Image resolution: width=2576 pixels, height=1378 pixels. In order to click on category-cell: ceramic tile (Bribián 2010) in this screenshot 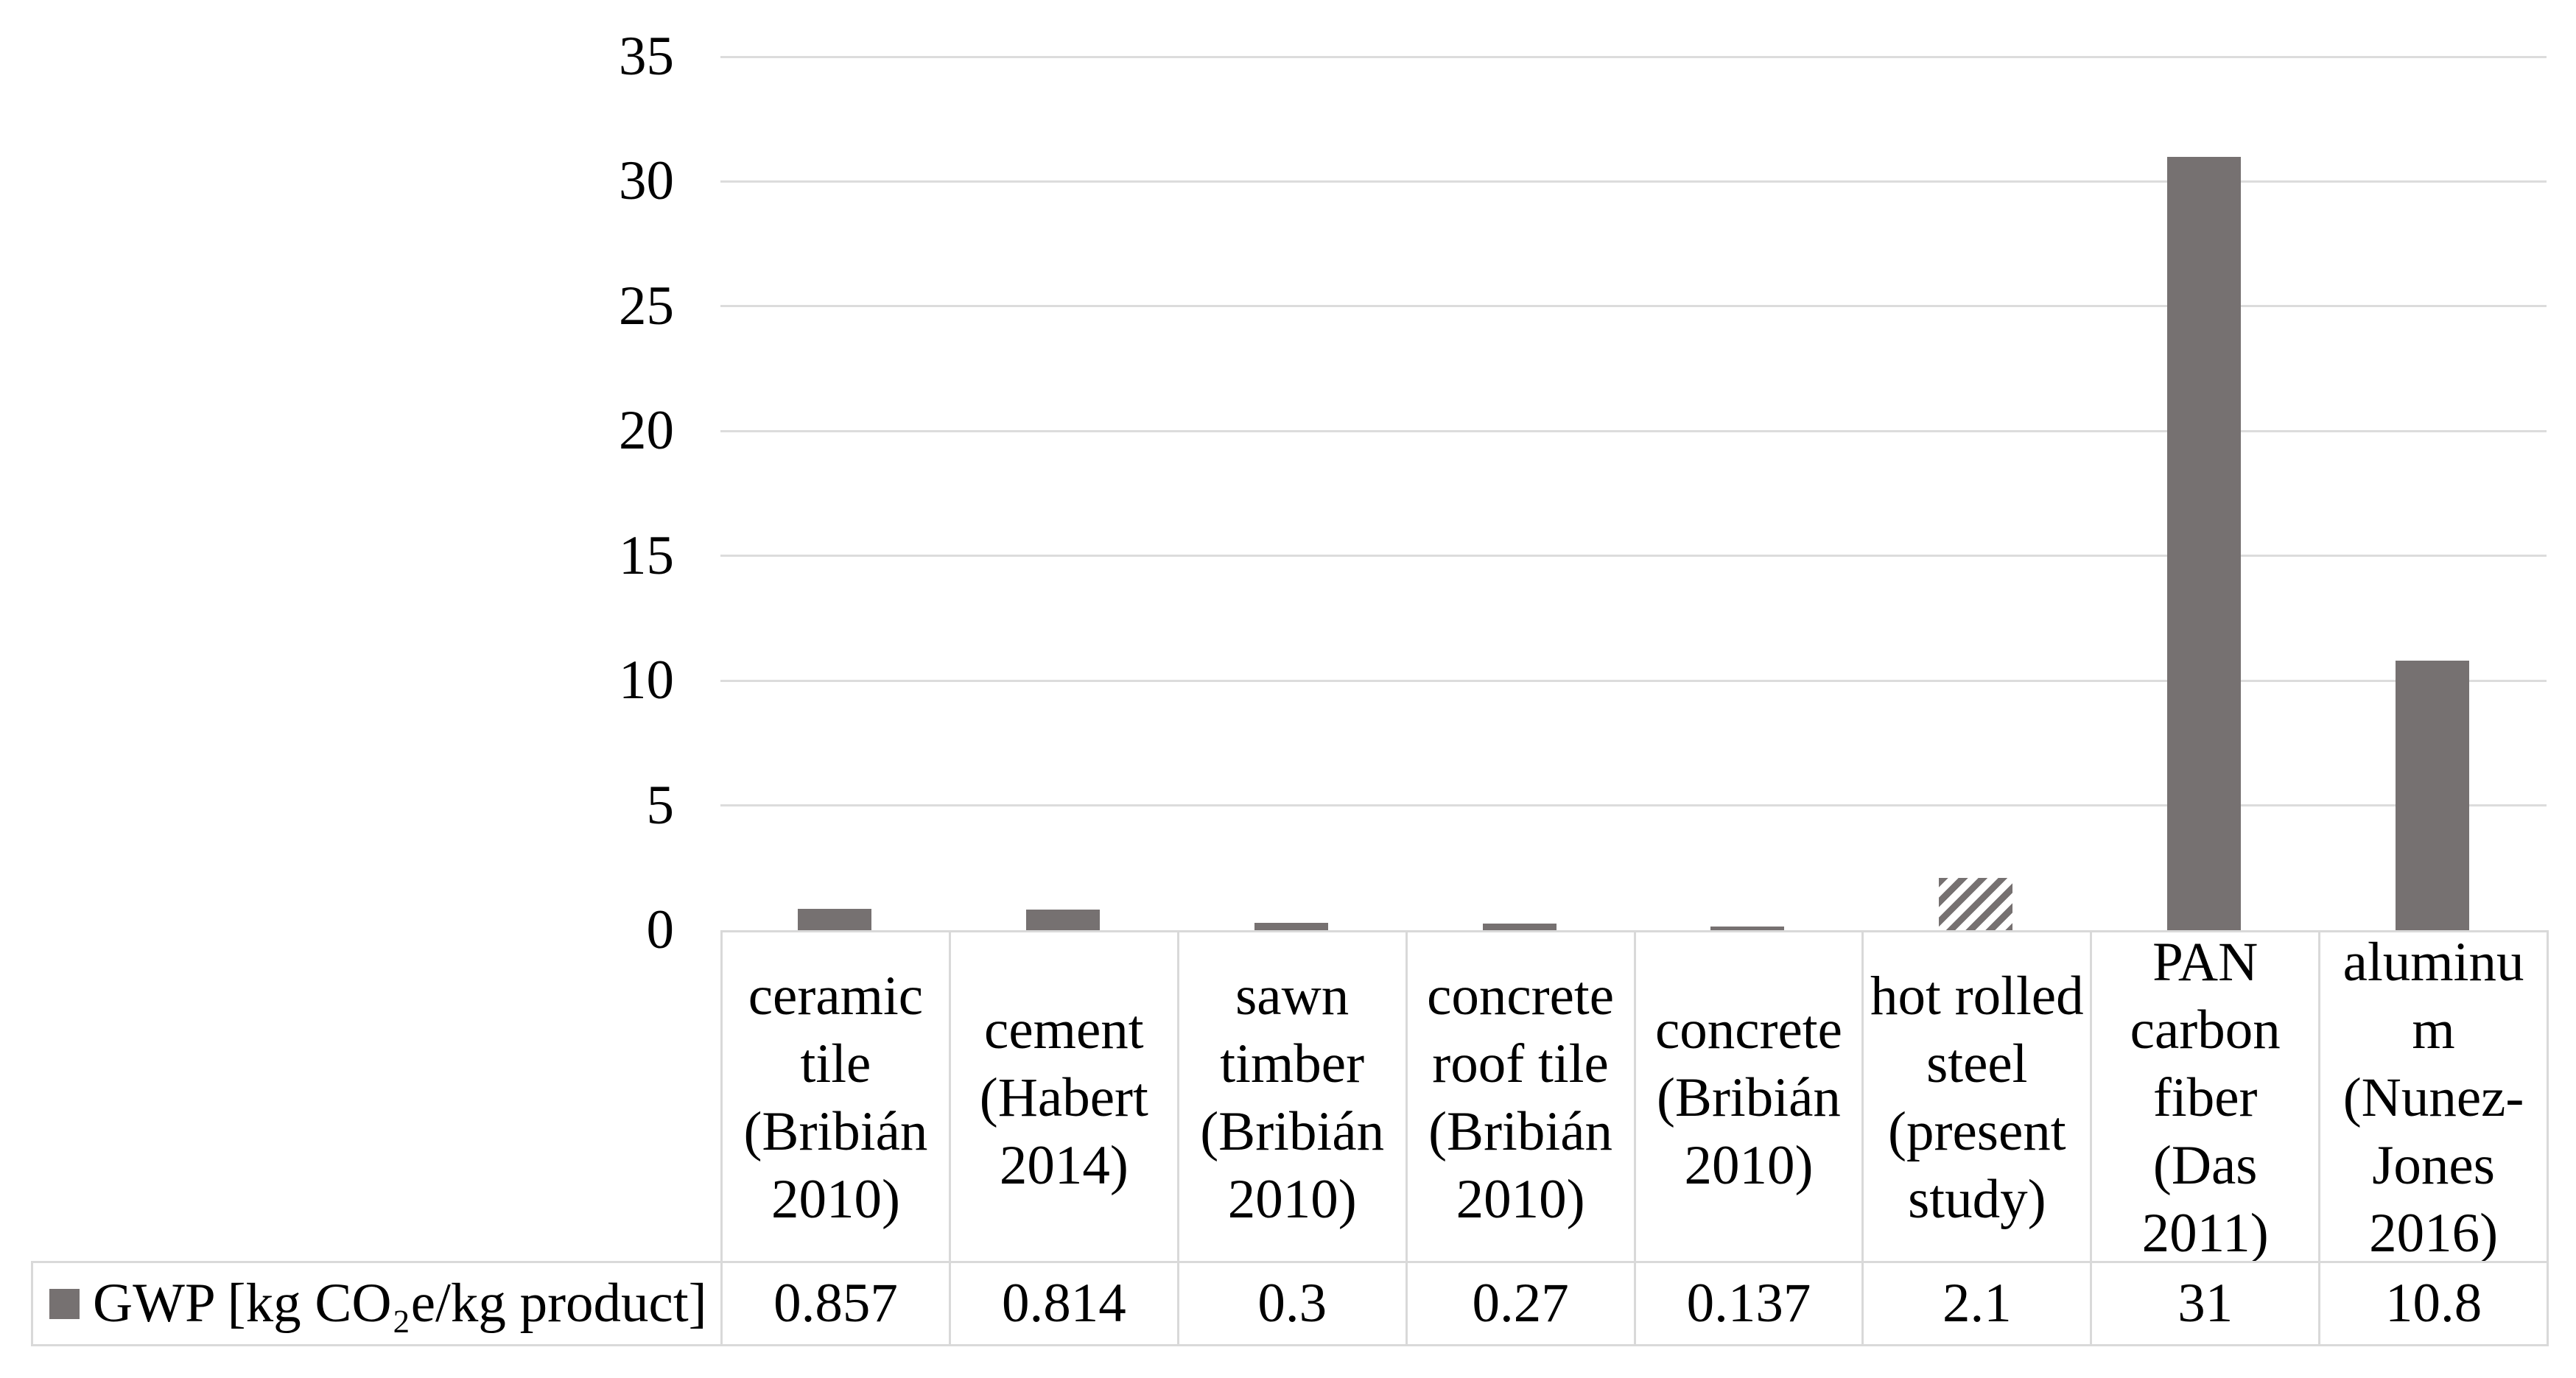, I will do `click(837, 1097)`.